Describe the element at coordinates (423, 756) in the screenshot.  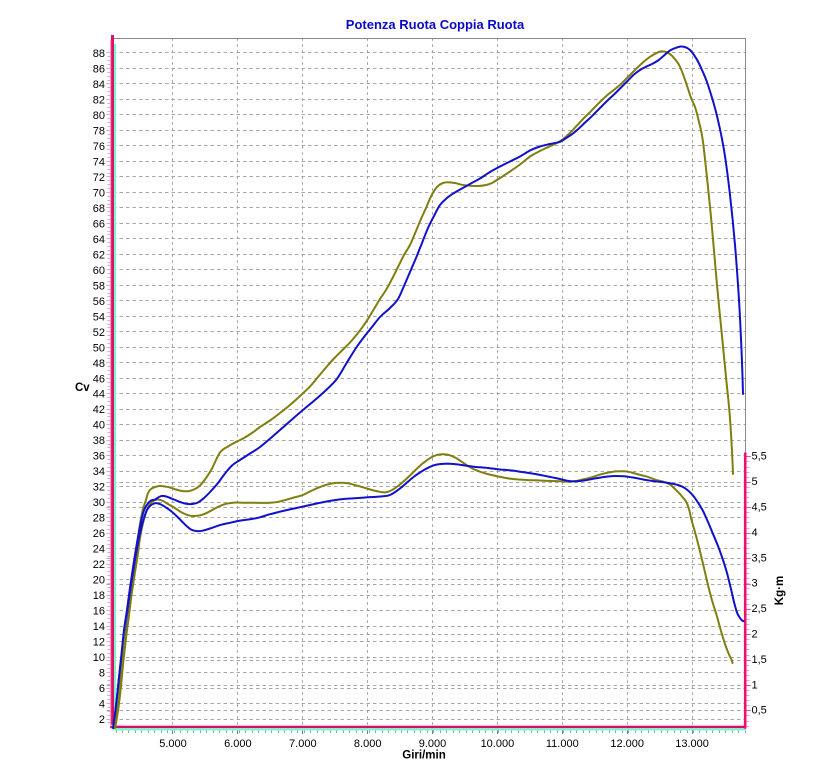
I see `svg-text: Giri/min` at that location.